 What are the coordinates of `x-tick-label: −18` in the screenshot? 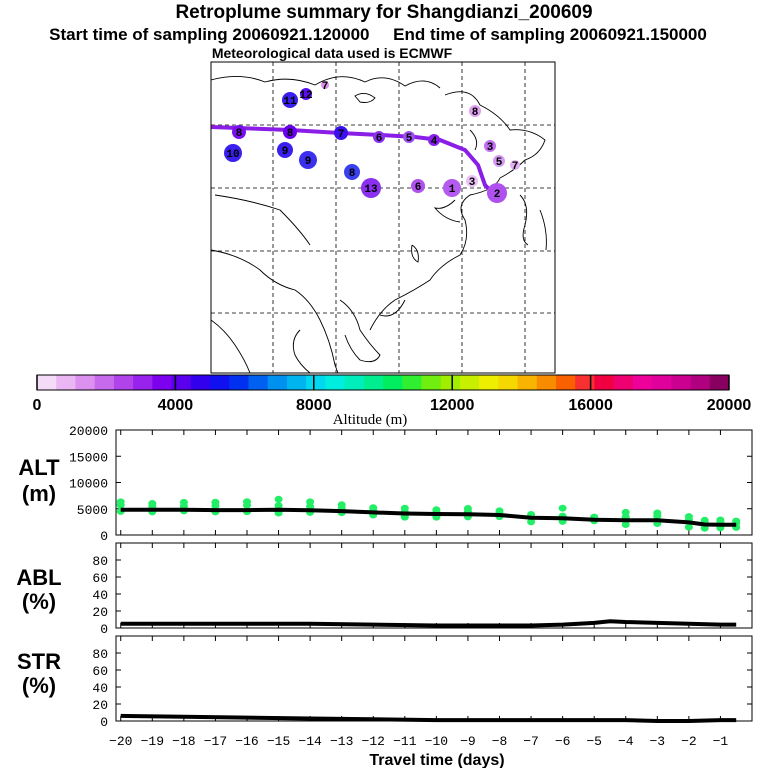 It's located at (183, 741).